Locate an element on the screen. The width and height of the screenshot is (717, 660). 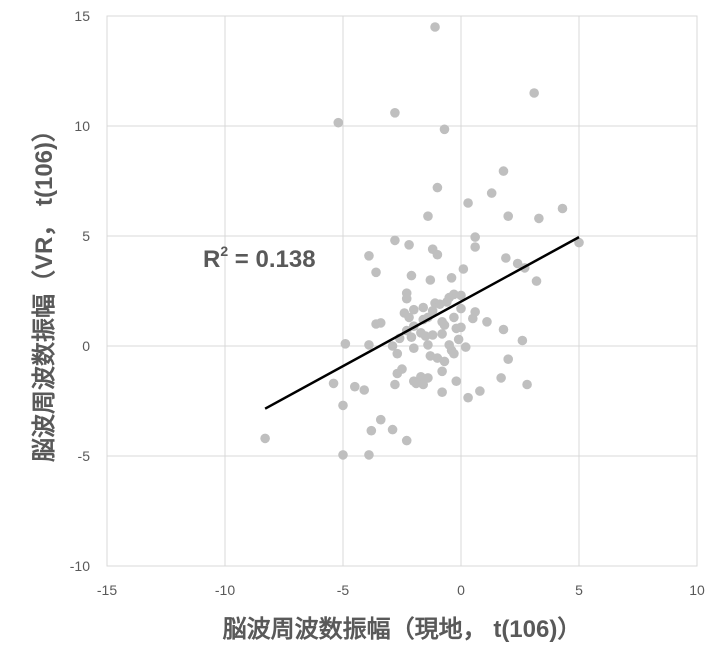
x-tick-label: 5 is located at coordinates (579, 590).